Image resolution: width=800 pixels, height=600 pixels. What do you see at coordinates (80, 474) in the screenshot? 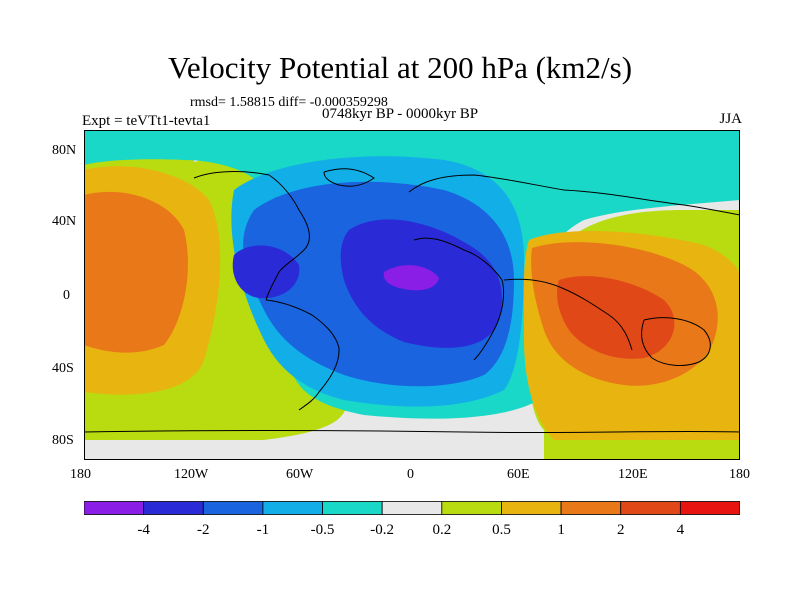
I see `lon-label-180w: 180` at bounding box center [80, 474].